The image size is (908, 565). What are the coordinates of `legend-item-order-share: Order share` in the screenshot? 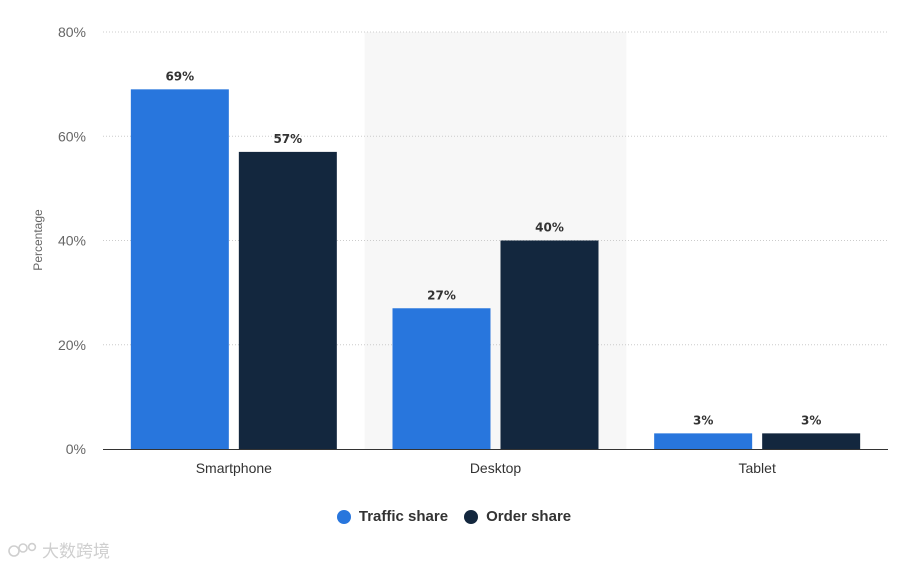 It's located at (517, 516).